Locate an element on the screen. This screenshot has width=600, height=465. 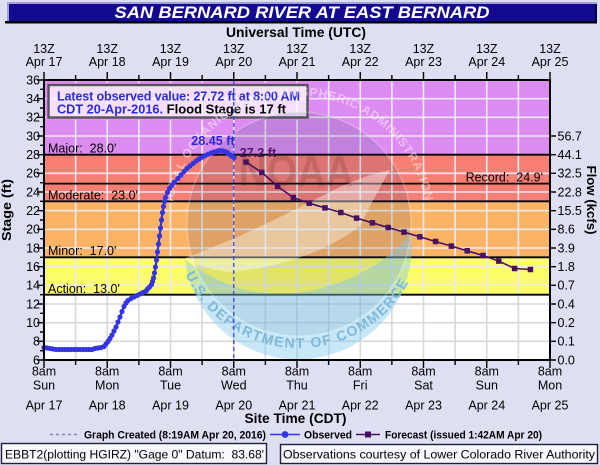
svg-text: Observed is located at coordinates (328, 436).